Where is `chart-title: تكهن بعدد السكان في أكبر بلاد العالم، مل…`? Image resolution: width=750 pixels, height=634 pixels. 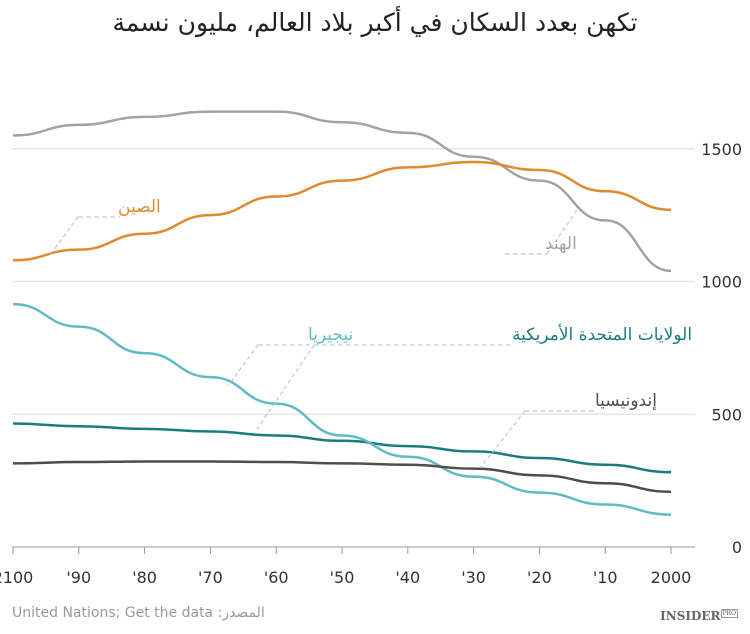
chart-title: تكهن بعدد السكان في أكبر بلاد العالم، مل… is located at coordinates (375, 22).